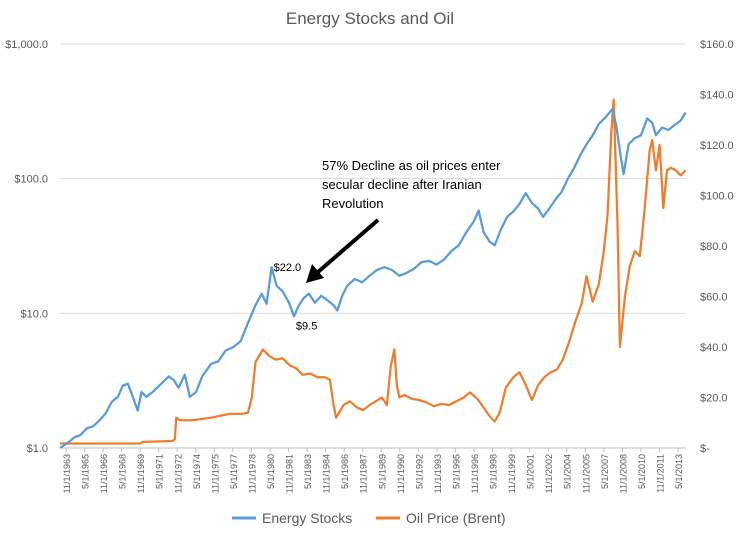 Image resolution: width=740 pixels, height=535 pixels. Describe the element at coordinates (456, 471) in the screenshot. I see `x-tick-label: 5/1/1995` at that location.